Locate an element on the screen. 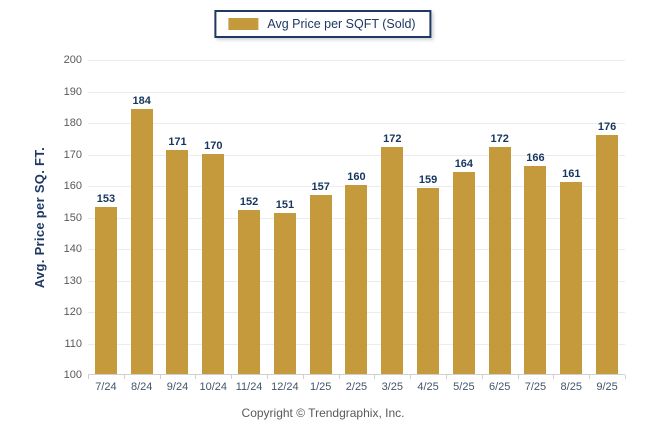 This screenshot has height=434, width=646. x-axis-tick-label: 12/24 is located at coordinates (285, 387).